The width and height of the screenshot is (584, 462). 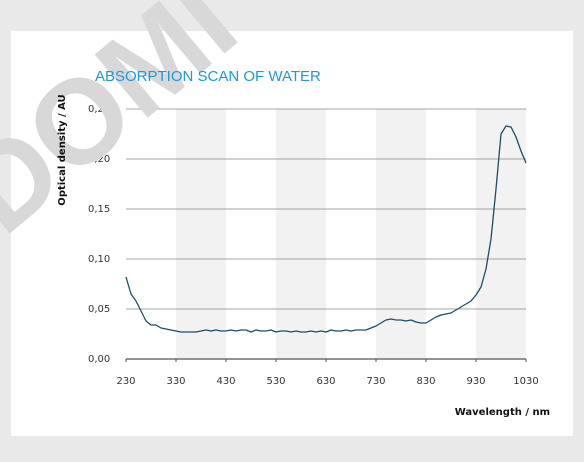 What do you see at coordinates (125, 381) in the screenshot?
I see `x-tick-label: 230` at bounding box center [125, 381].